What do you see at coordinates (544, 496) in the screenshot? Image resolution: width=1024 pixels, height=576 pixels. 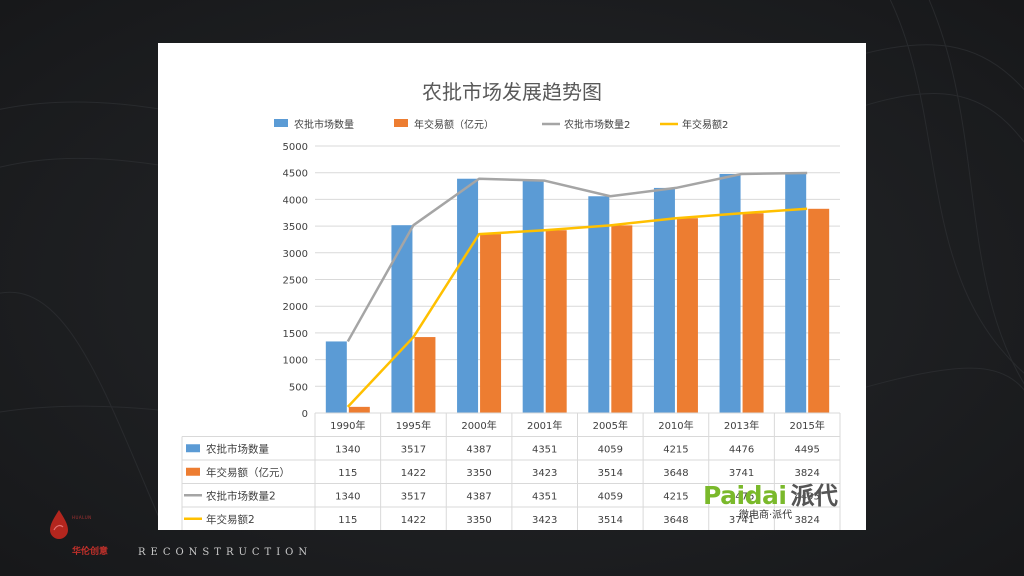 I see `table-value-2-3: 4351` at bounding box center [544, 496].